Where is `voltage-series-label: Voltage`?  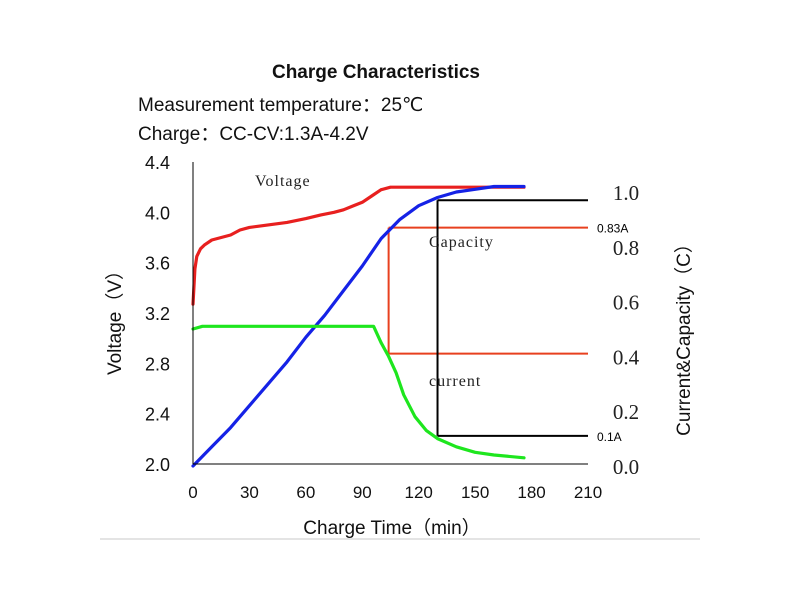 voltage-series-label: Voltage is located at coordinates (283, 181).